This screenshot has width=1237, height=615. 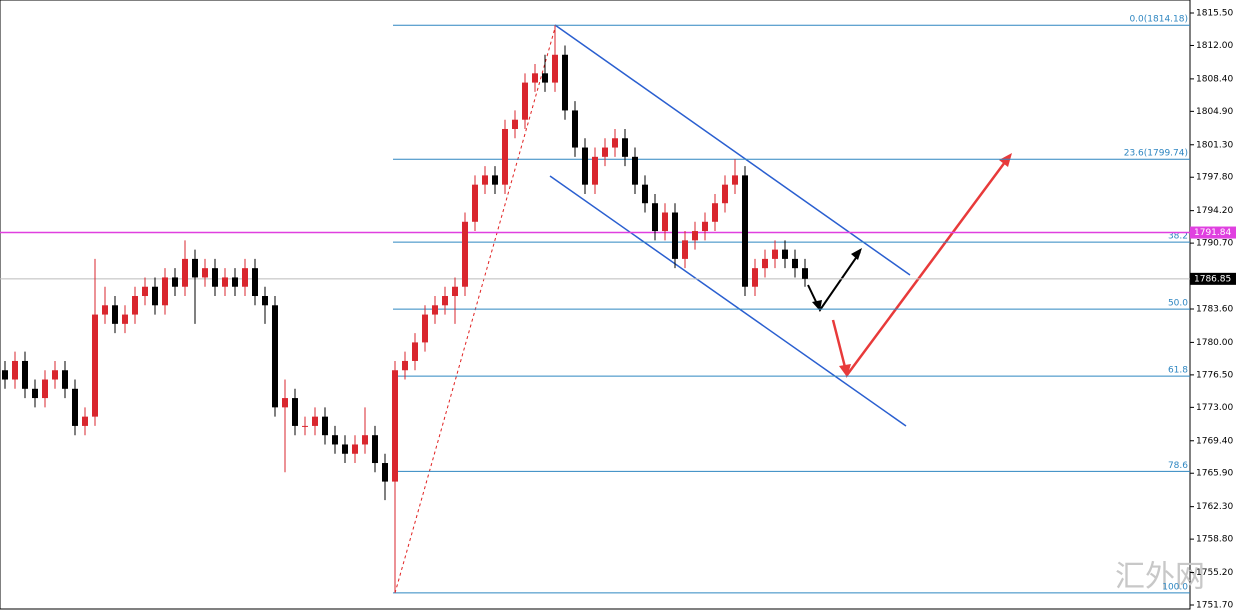 I want to click on fib-trend-line, so click(x=475, y=310).